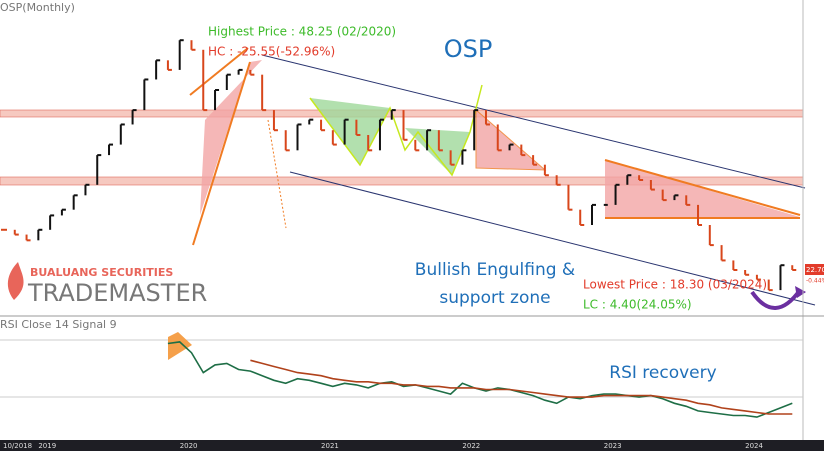 The height and width of the screenshot is (451, 824). What do you see at coordinates (815, 281) in the screenshot?
I see `change-label: -0.44%` at bounding box center [815, 281].